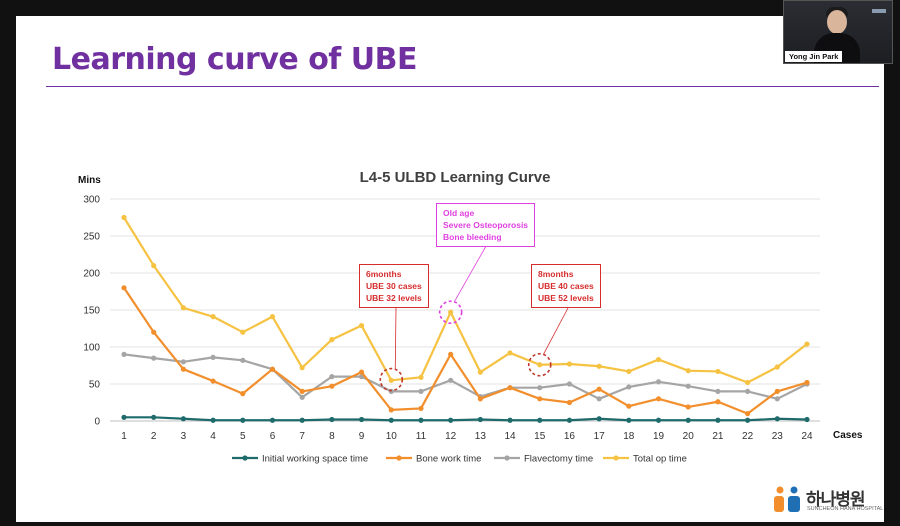  I want to click on video-corner-logo, so click(879, 11).